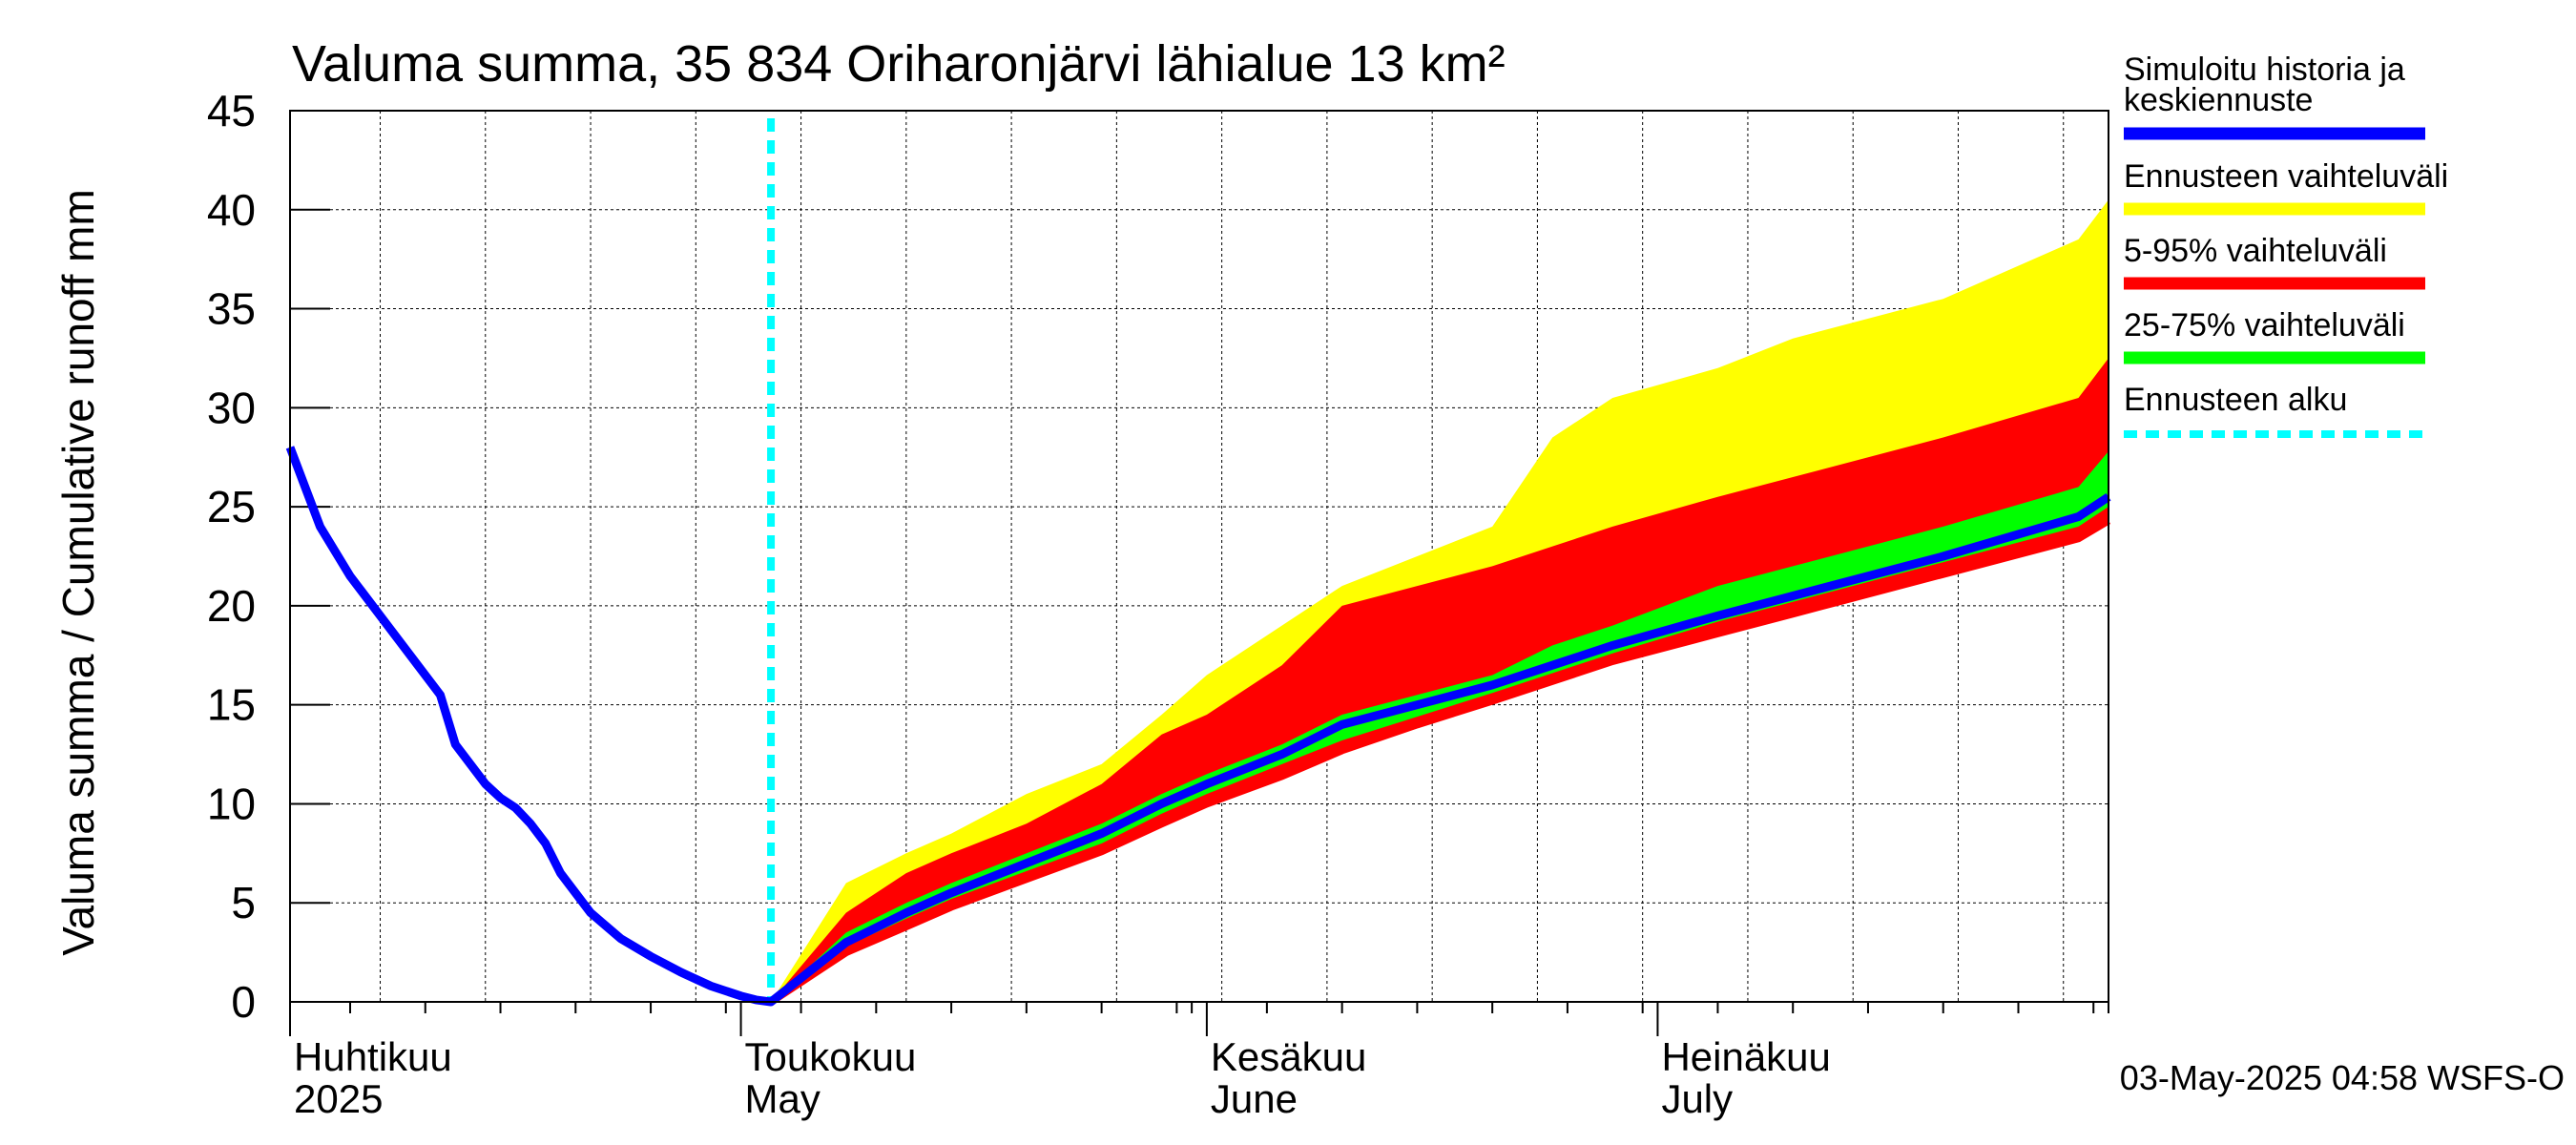  What do you see at coordinates (231, 110) in the screenshot?
I see `y-tick-label: 45` at bounding box center [231, 110].